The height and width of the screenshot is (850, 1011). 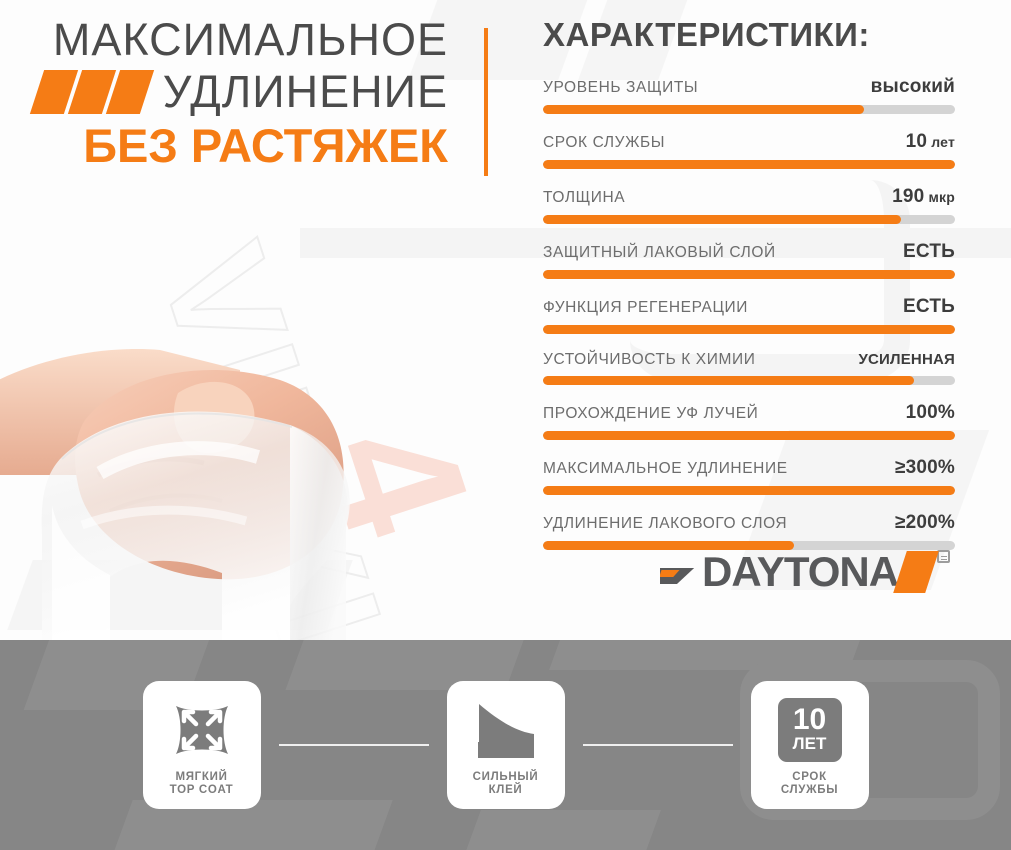 I want to click on ten-years-icon: 10 ЛЕТ, so click(x=810, y=730).